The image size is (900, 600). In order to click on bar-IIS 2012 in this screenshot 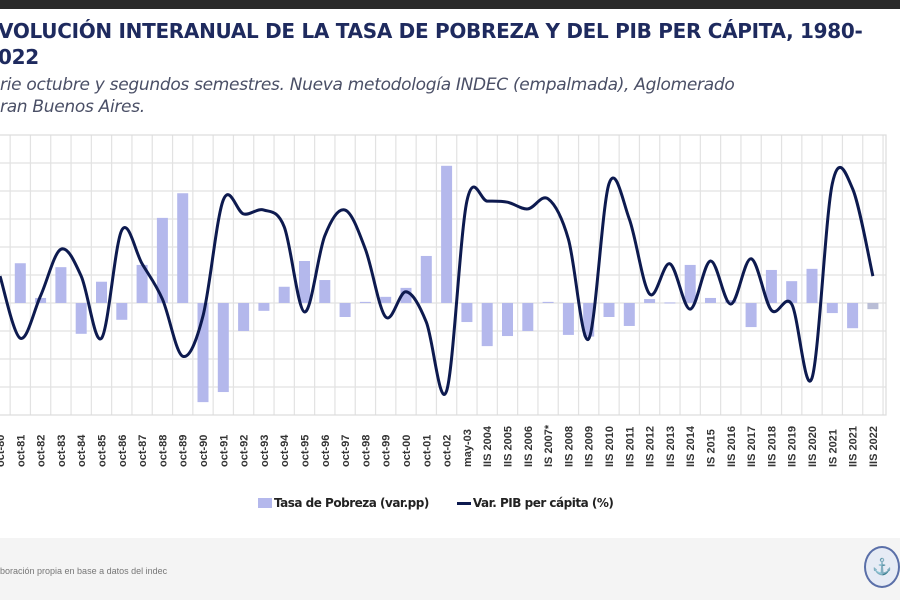, I will do `click(650, 301)`.